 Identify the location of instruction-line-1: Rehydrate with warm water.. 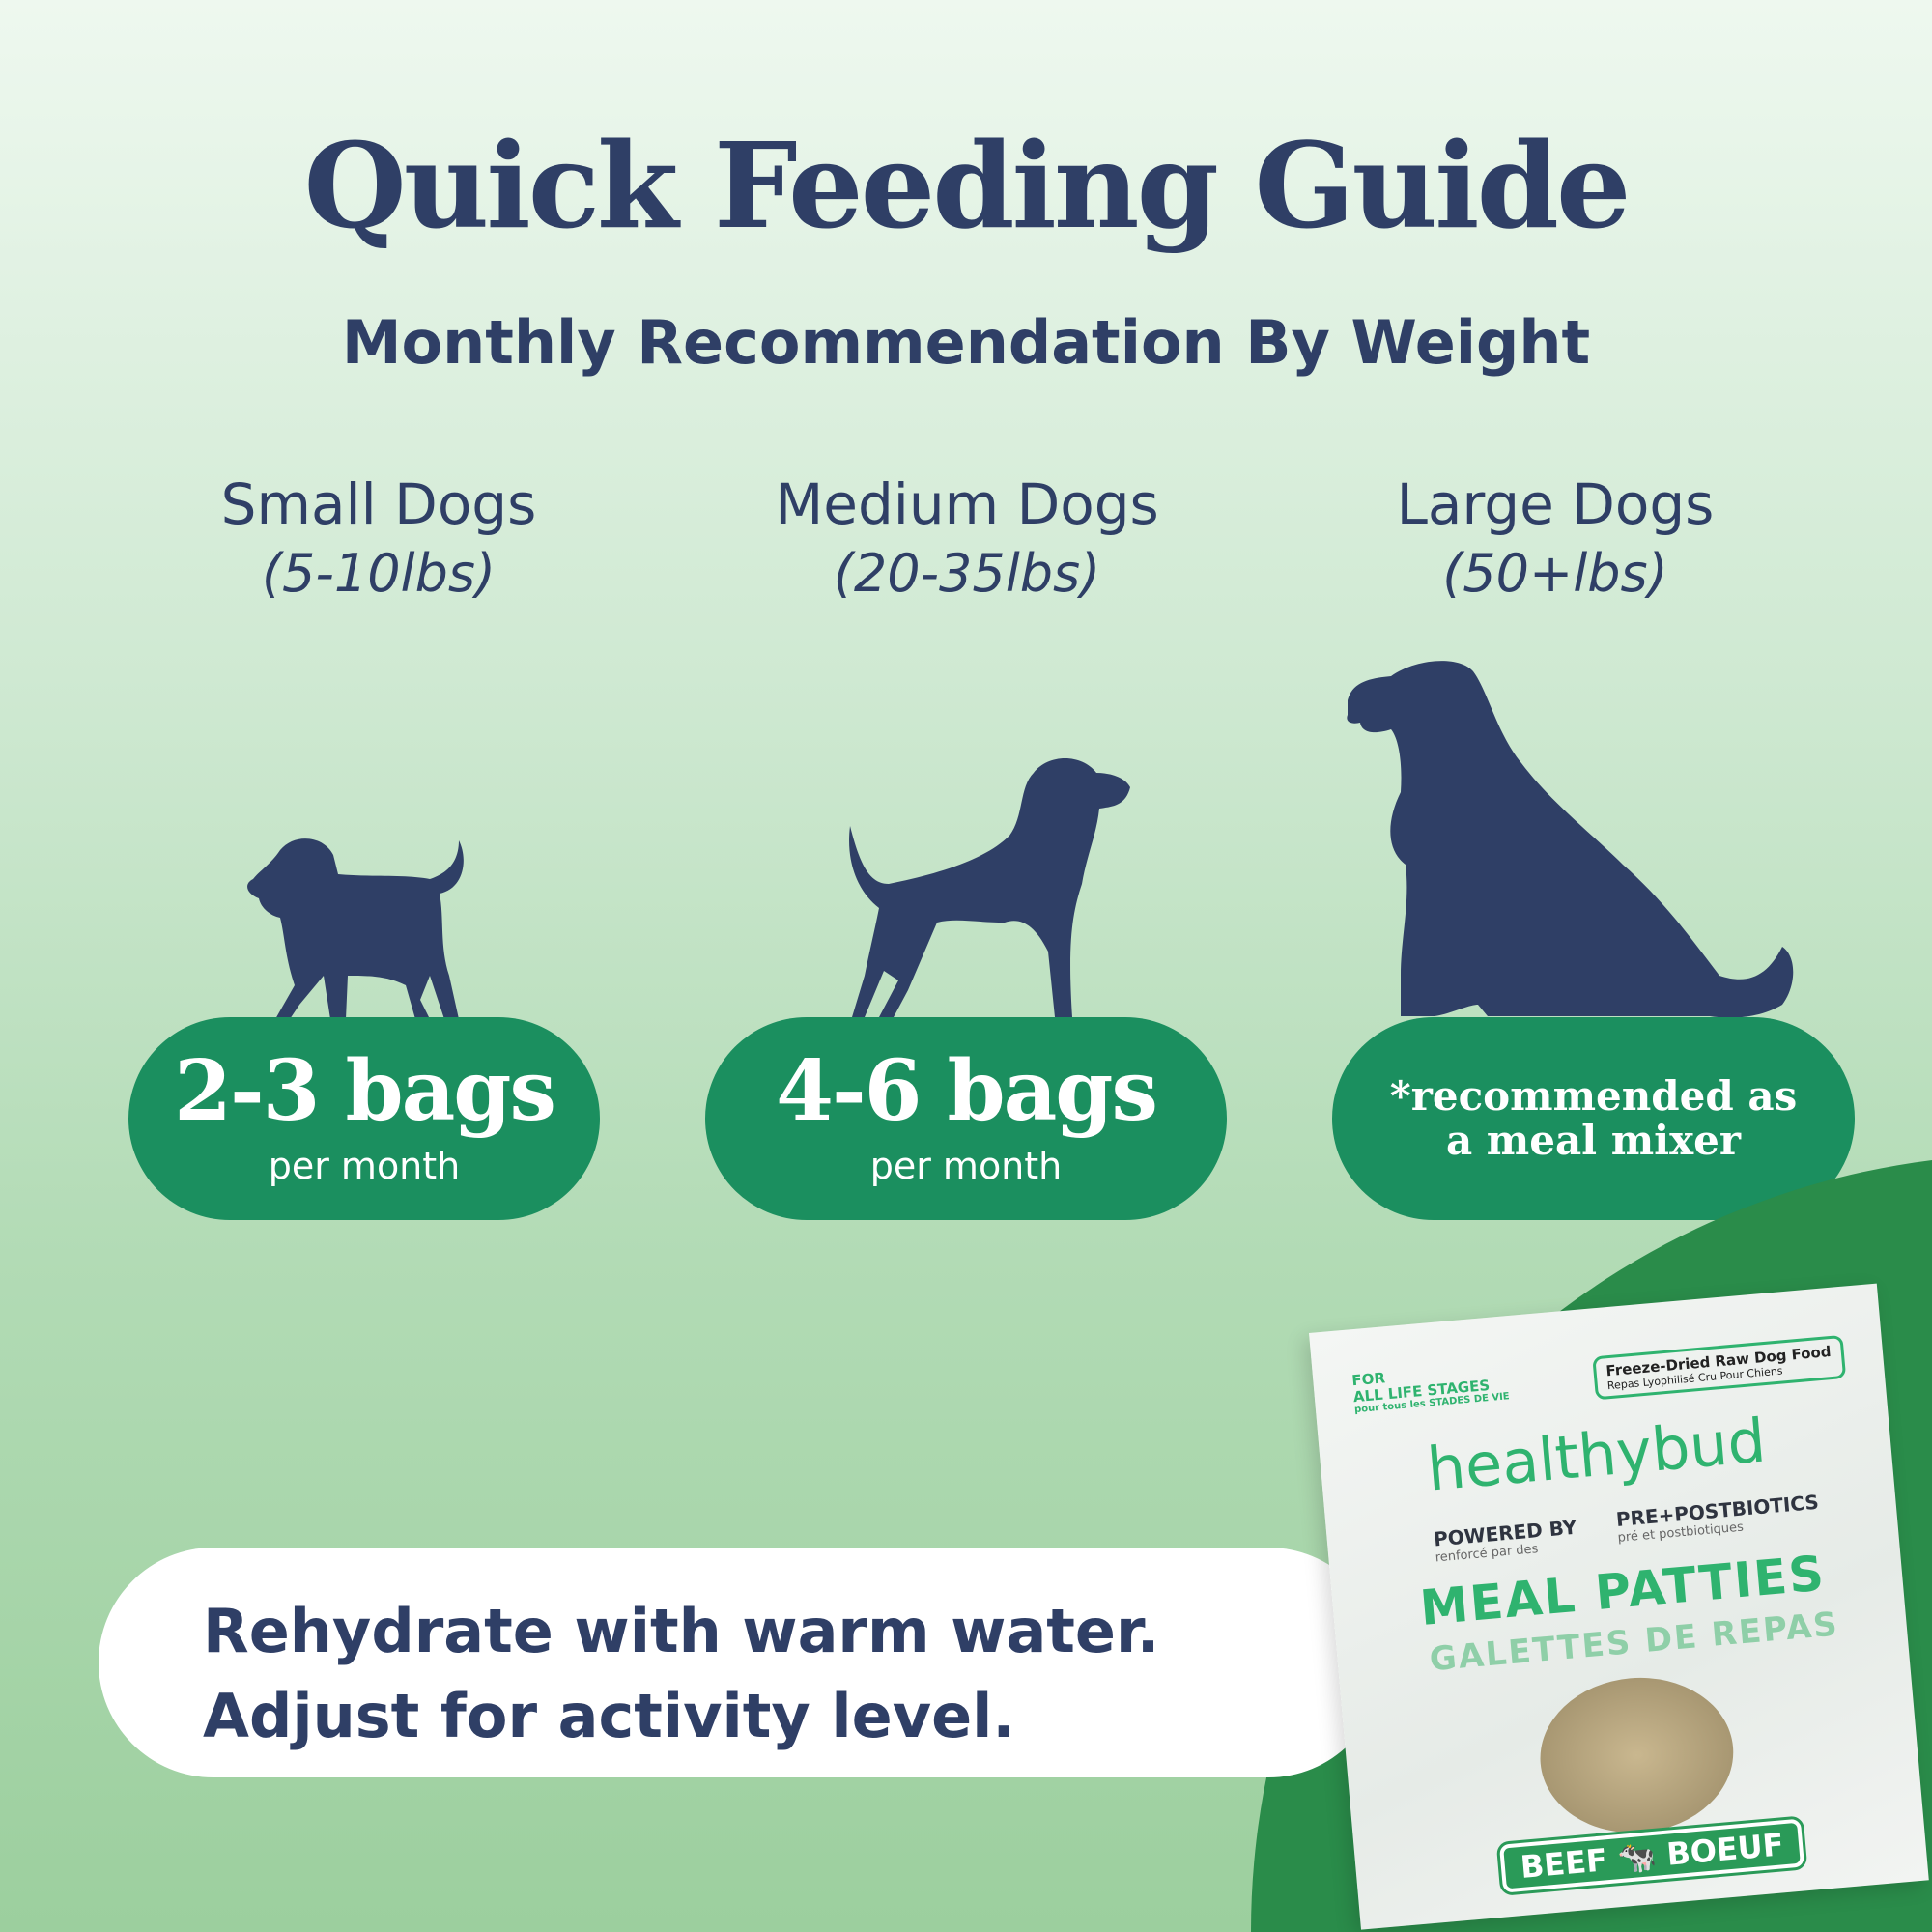
(681, 1631).